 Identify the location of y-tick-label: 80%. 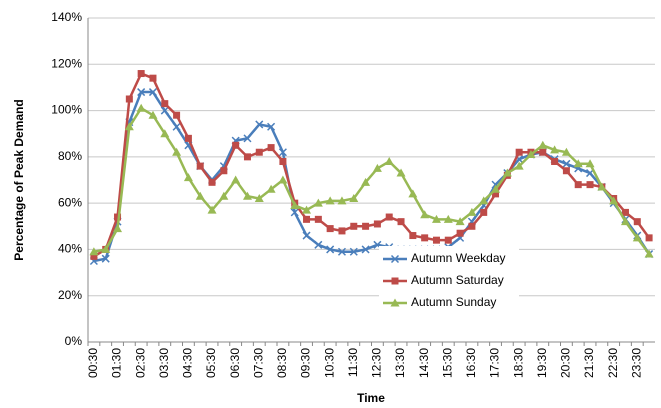
(70, 156).